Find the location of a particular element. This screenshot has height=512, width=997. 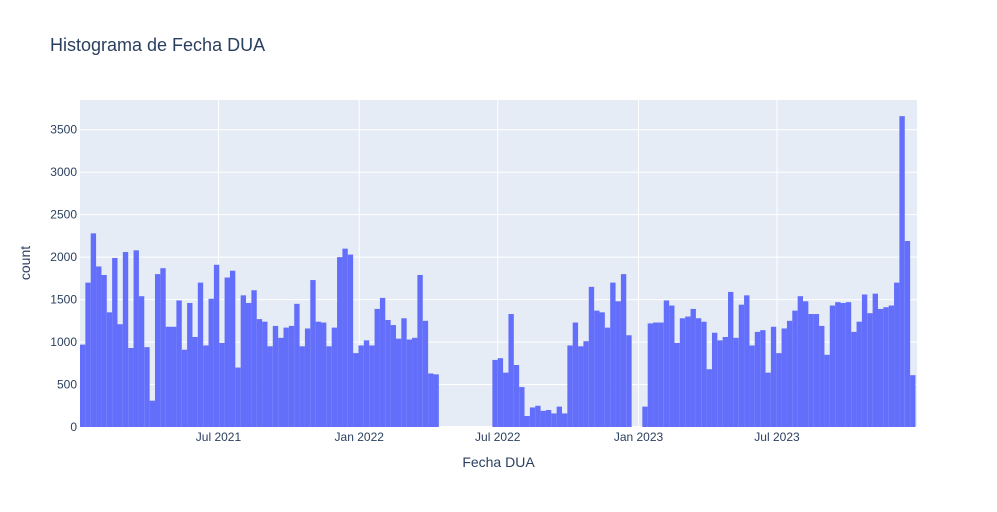

x-tick-label: Jul 2023 is located at coordinates (777, 437).